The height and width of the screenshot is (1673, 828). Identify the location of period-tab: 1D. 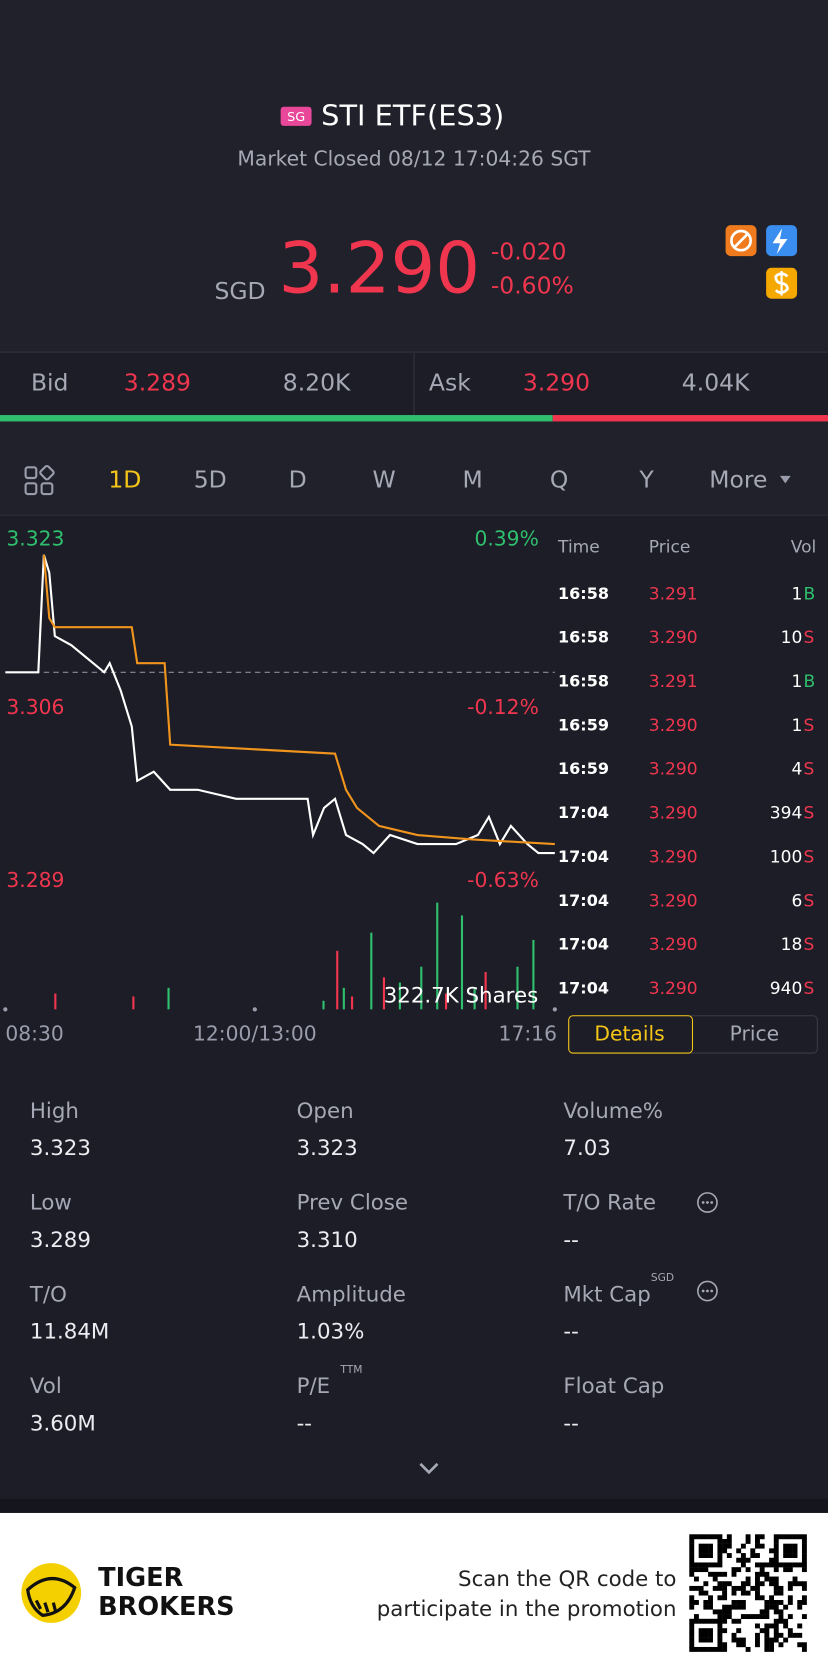
(124, 480).